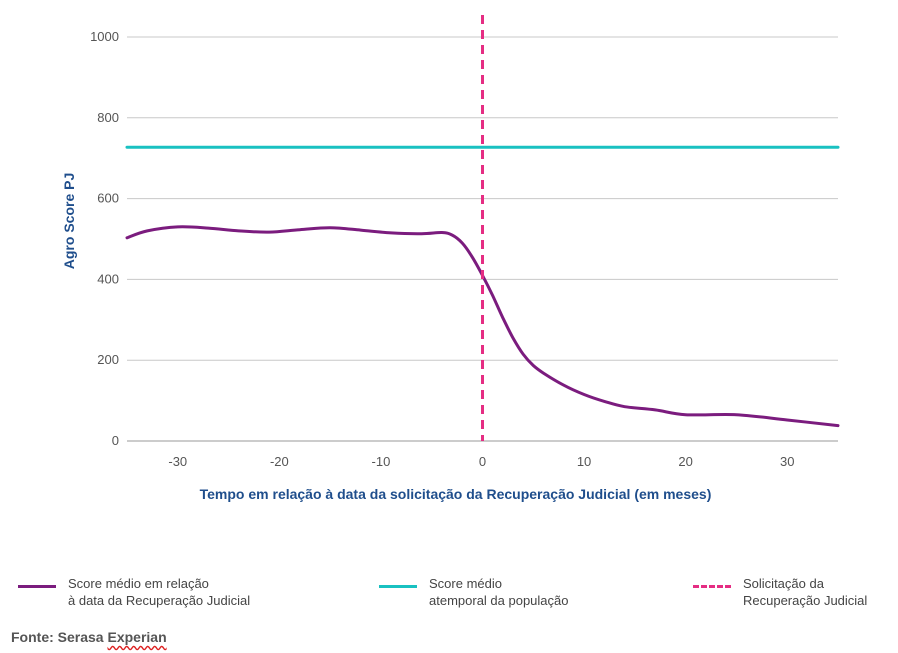 This screenshot has height=653, width=898. What do you see at coordinates (499, 592) in the screenshot?
I see `legend-label-score-populacao: Score médio atemporal da população` at bounding box center [499, 592].